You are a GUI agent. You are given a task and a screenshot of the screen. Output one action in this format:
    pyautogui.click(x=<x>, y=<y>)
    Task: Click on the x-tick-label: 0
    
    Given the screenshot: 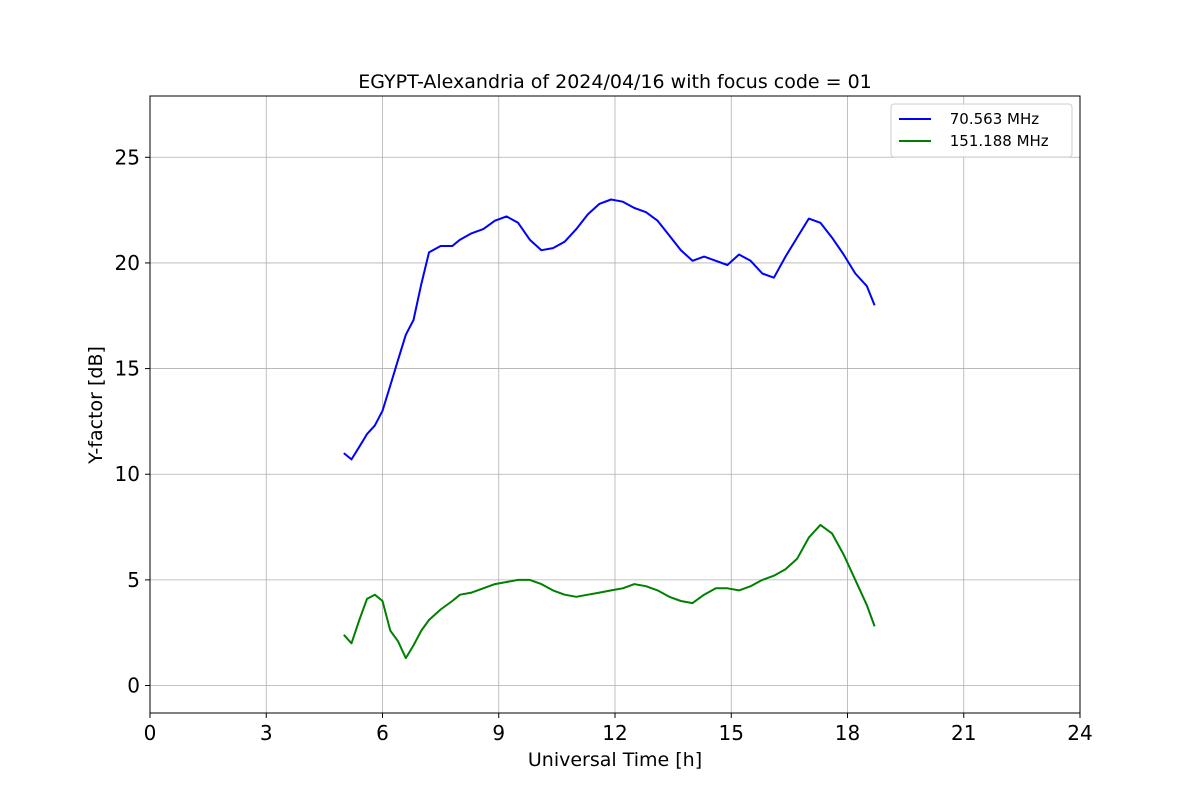 What is the action you would take?
    pyautogui.click(x=150, y=733)
    